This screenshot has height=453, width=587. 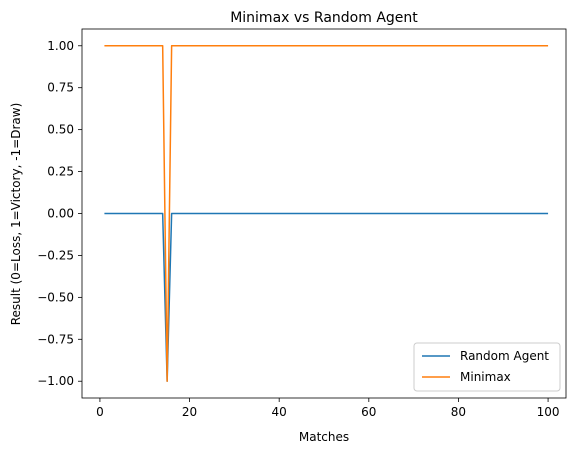 I want to click on y-tick-label: 0.00, so click(x=60, y=214).